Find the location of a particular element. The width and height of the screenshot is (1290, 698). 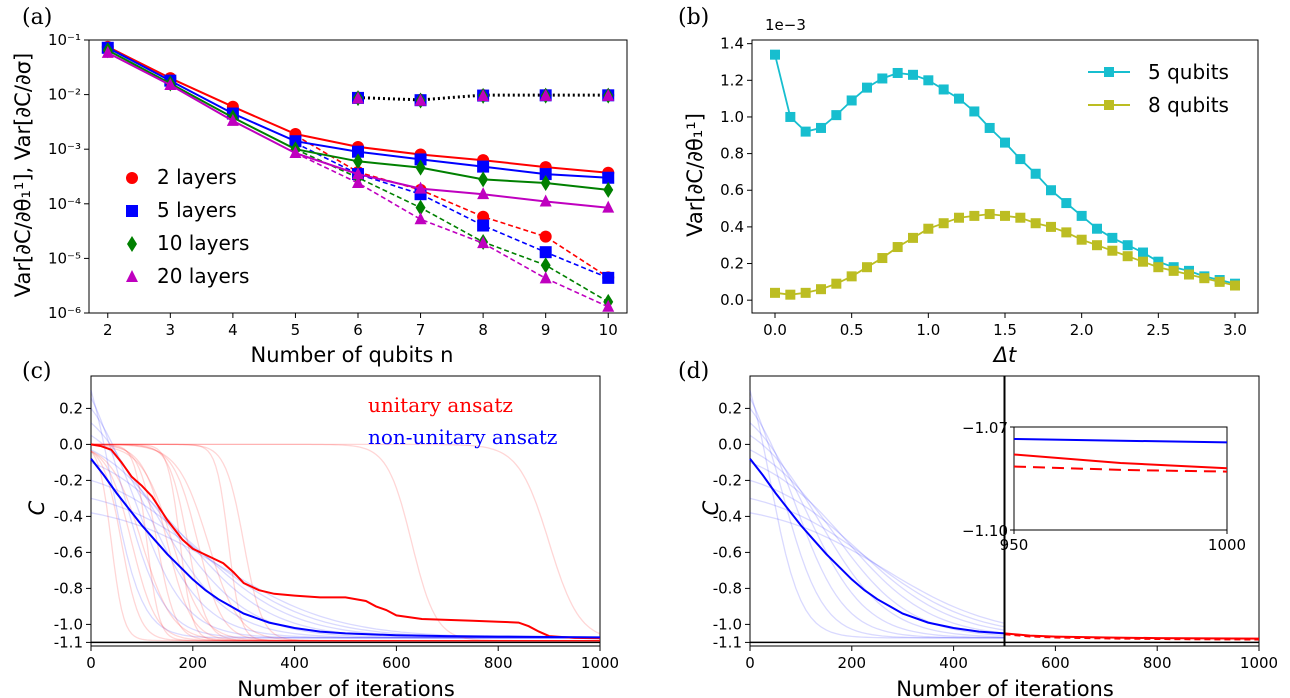

panel-c-ytick-label: -0.6 is located at coordinates (68, 552).